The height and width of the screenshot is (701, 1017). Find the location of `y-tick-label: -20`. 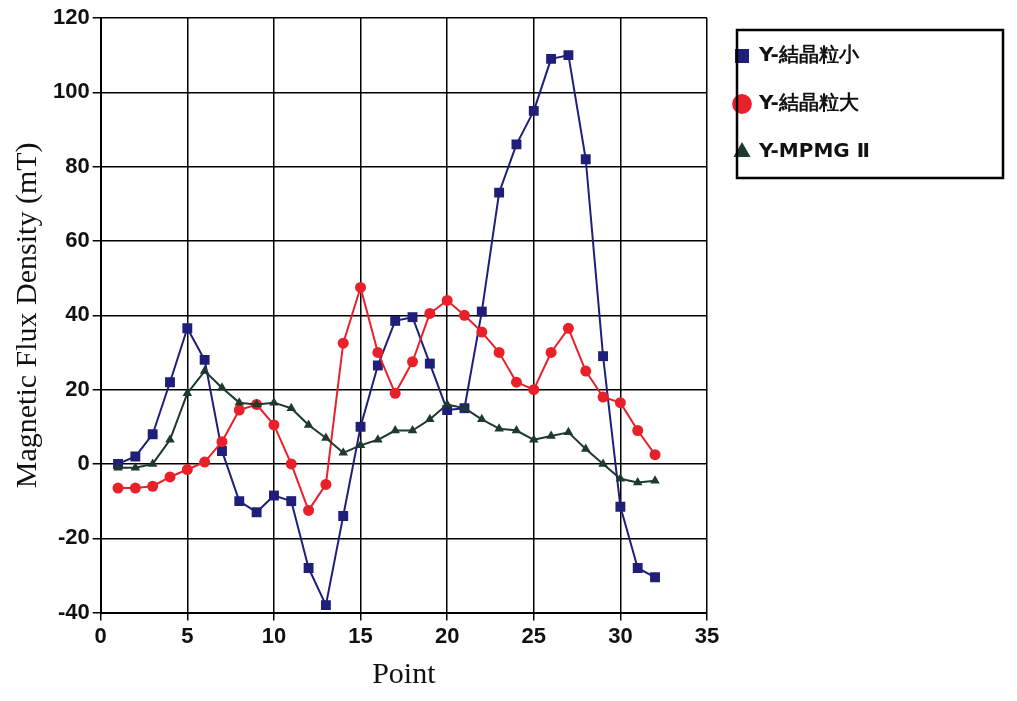

y-tick-label: -20 is located at coordinates (73, 537).